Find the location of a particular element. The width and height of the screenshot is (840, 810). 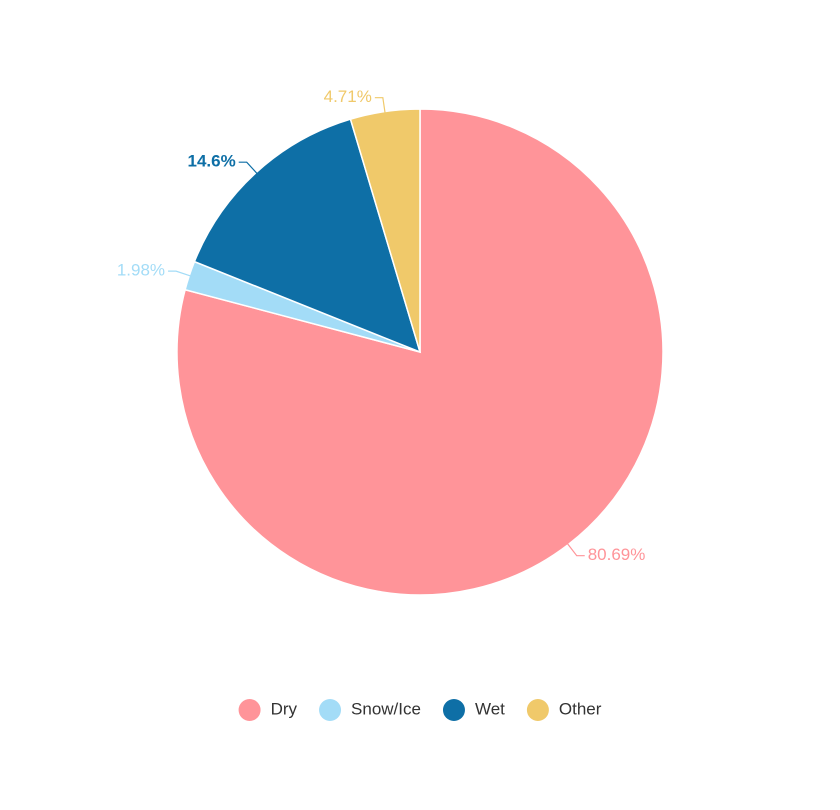

data-label: 80.69% is located at coordinates (617, 554).